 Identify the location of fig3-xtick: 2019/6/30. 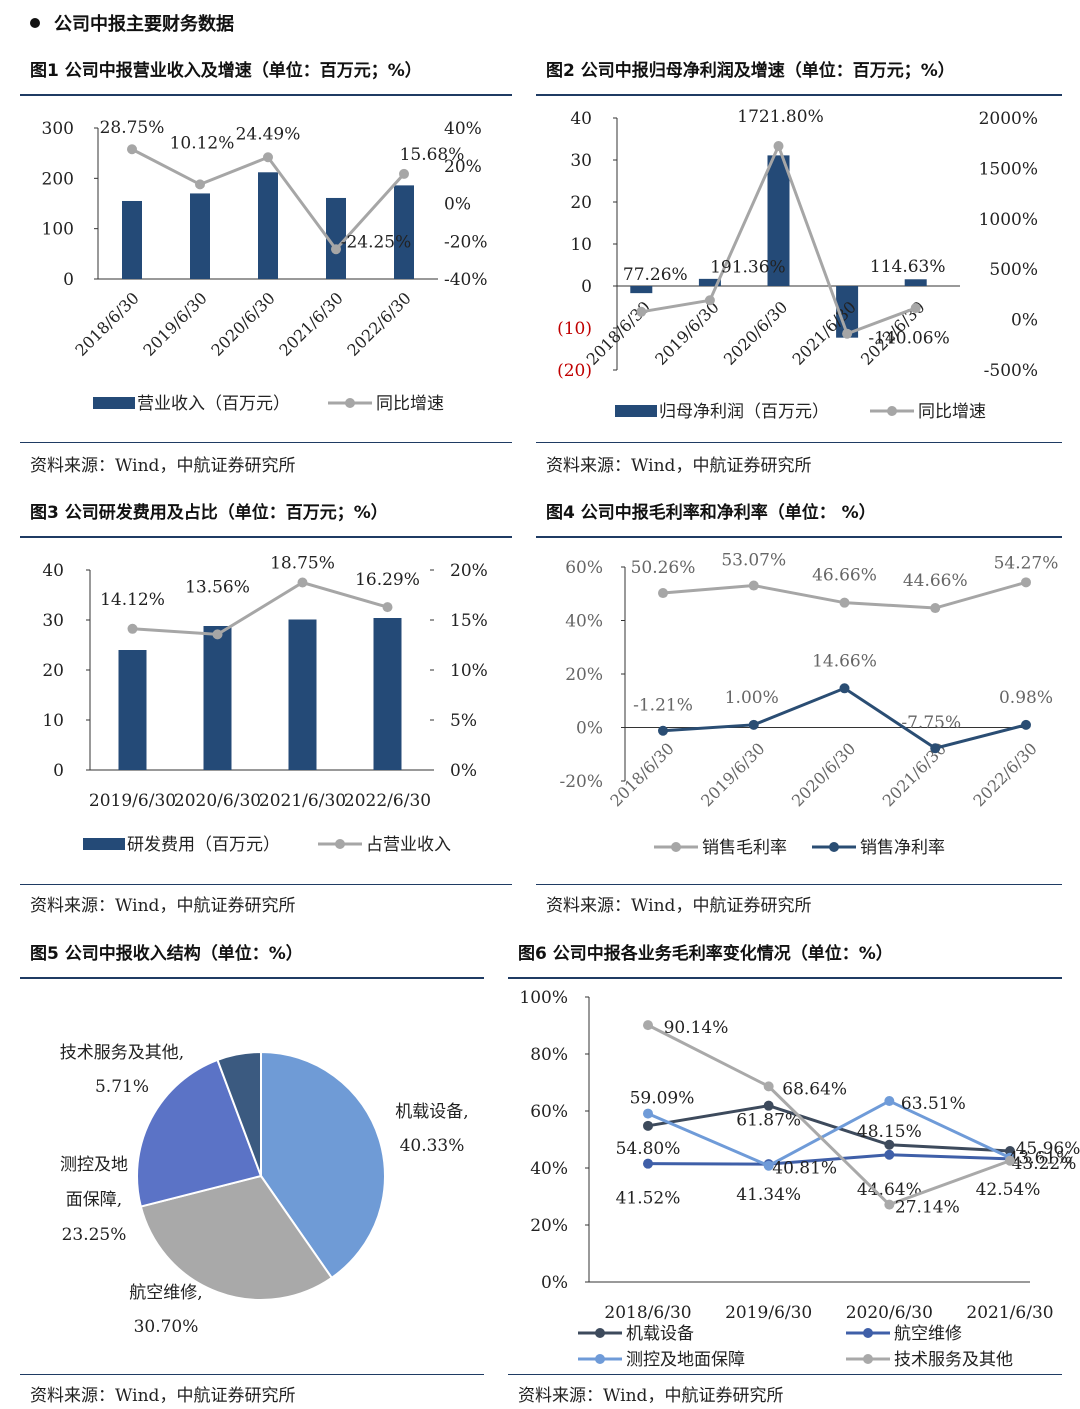
(132, 801).